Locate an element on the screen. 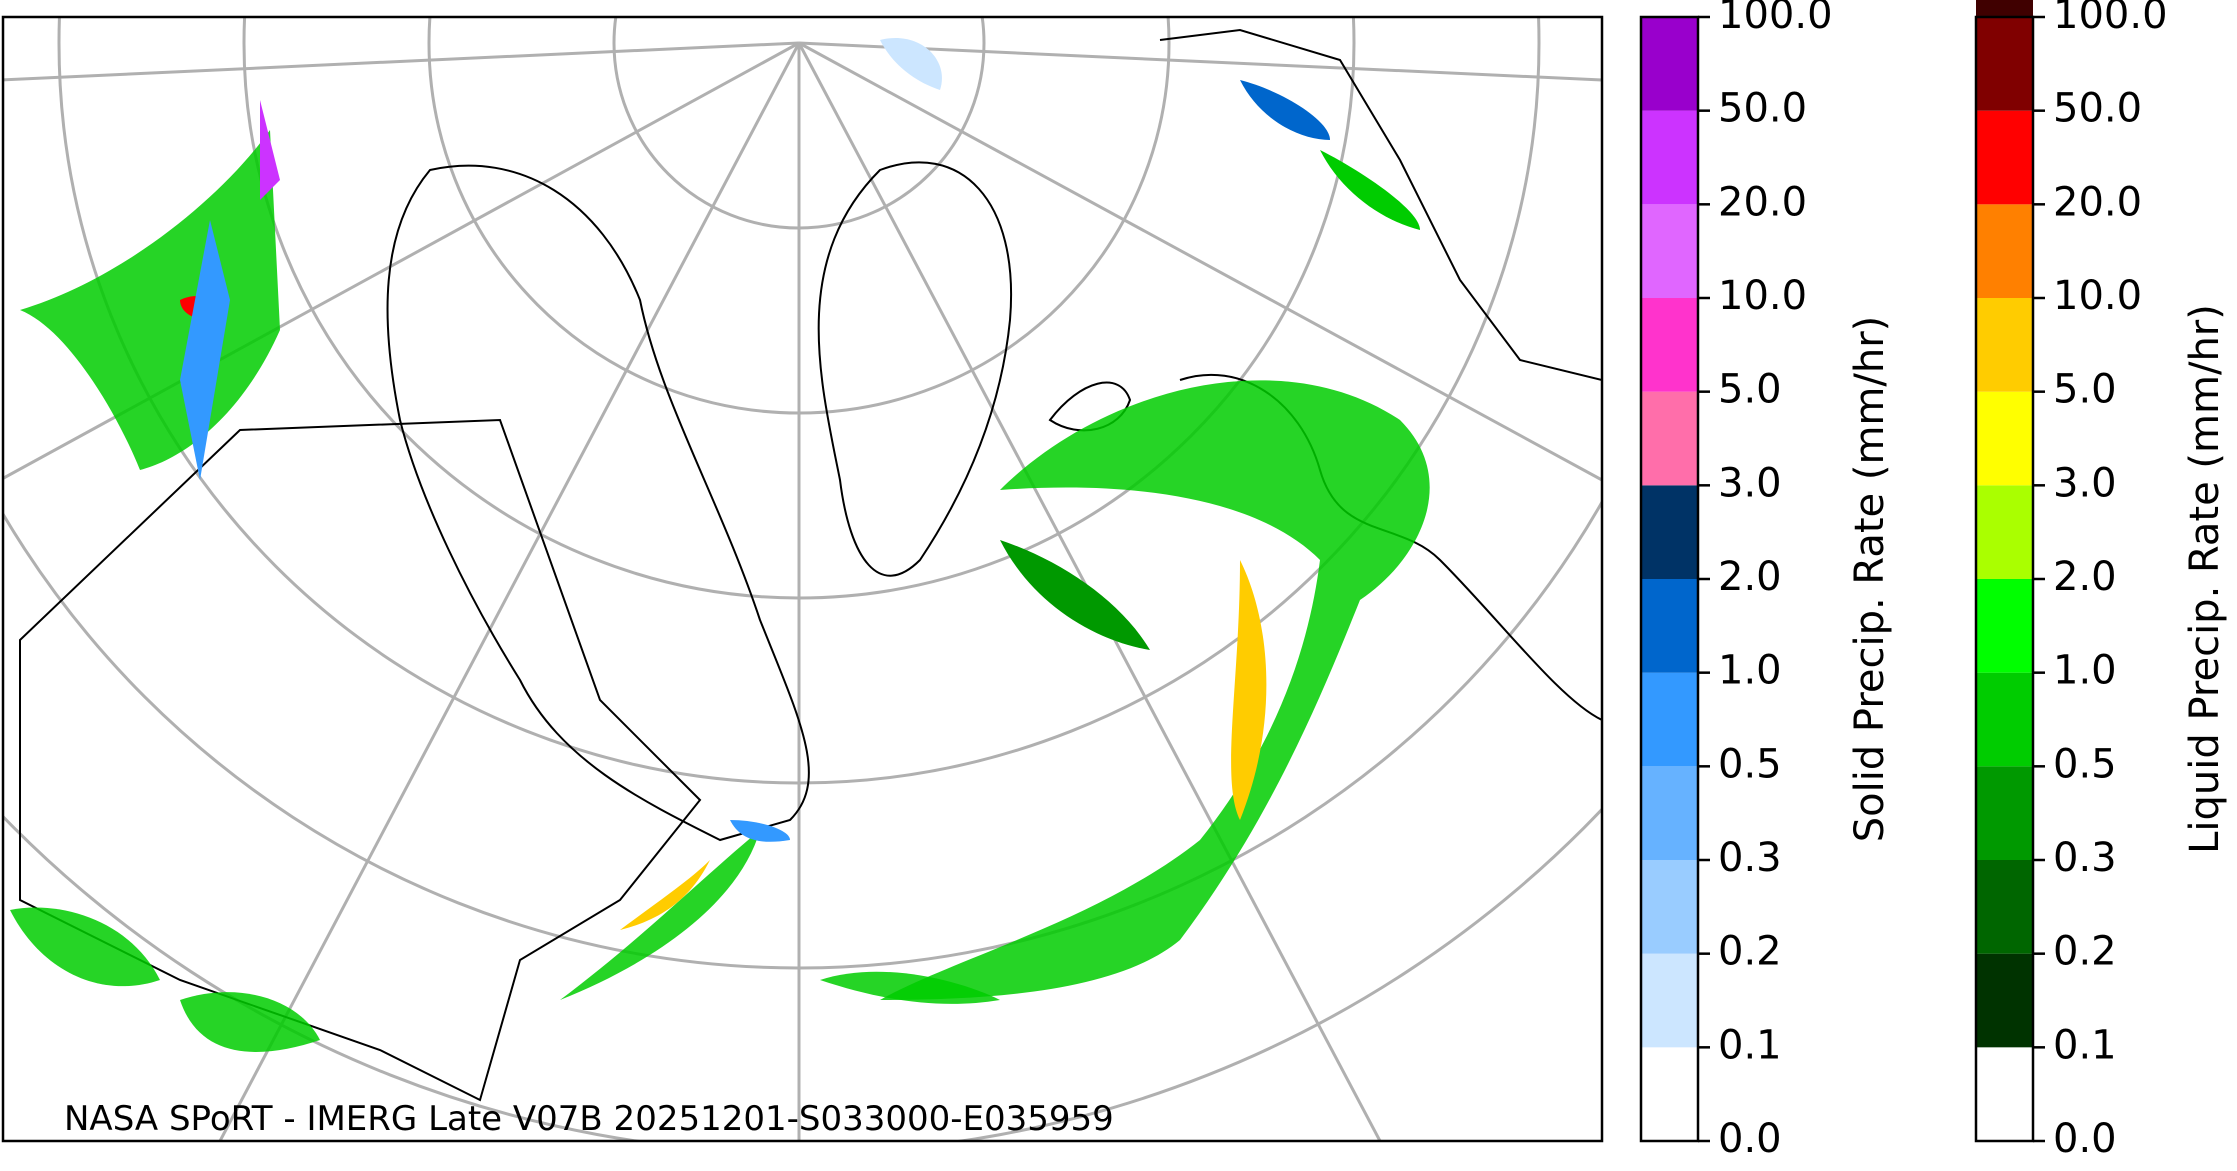 This screenshot has height=1171, width=2237. colorbar-label: Liquid Precip. Rate (mm/hr) is located at coordinates (2205, 579).